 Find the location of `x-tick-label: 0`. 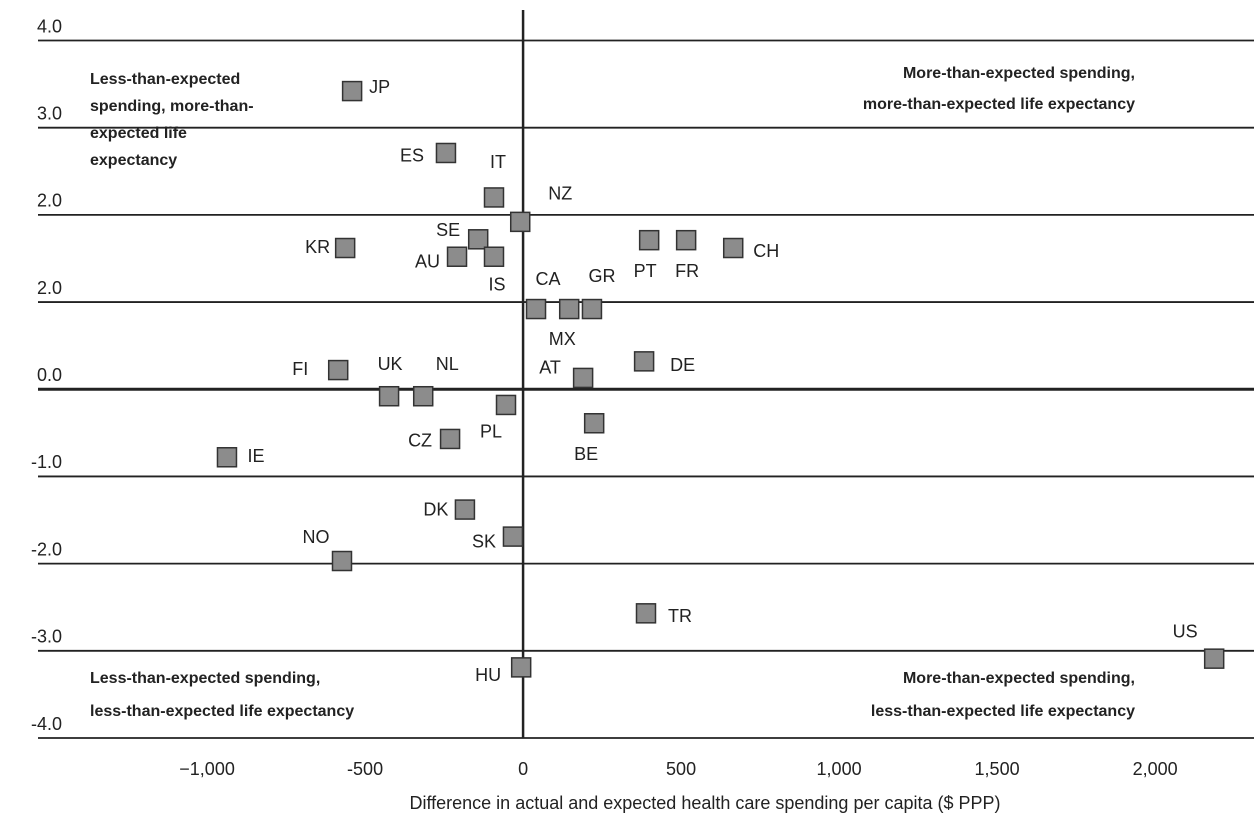

x-tick-label: 0 is located at coordinates (523, 769).